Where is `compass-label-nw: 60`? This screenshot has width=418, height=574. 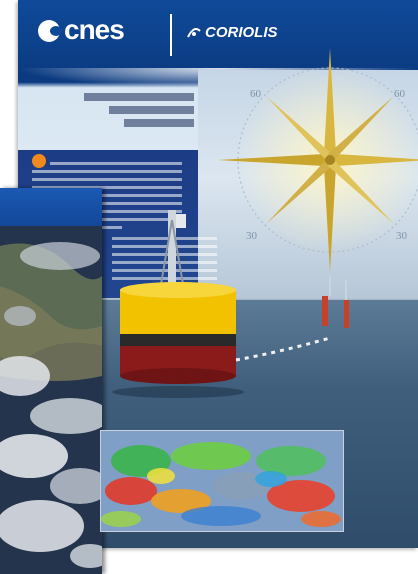
compass-label-nw: 60 is located at coordinates (255, 94).